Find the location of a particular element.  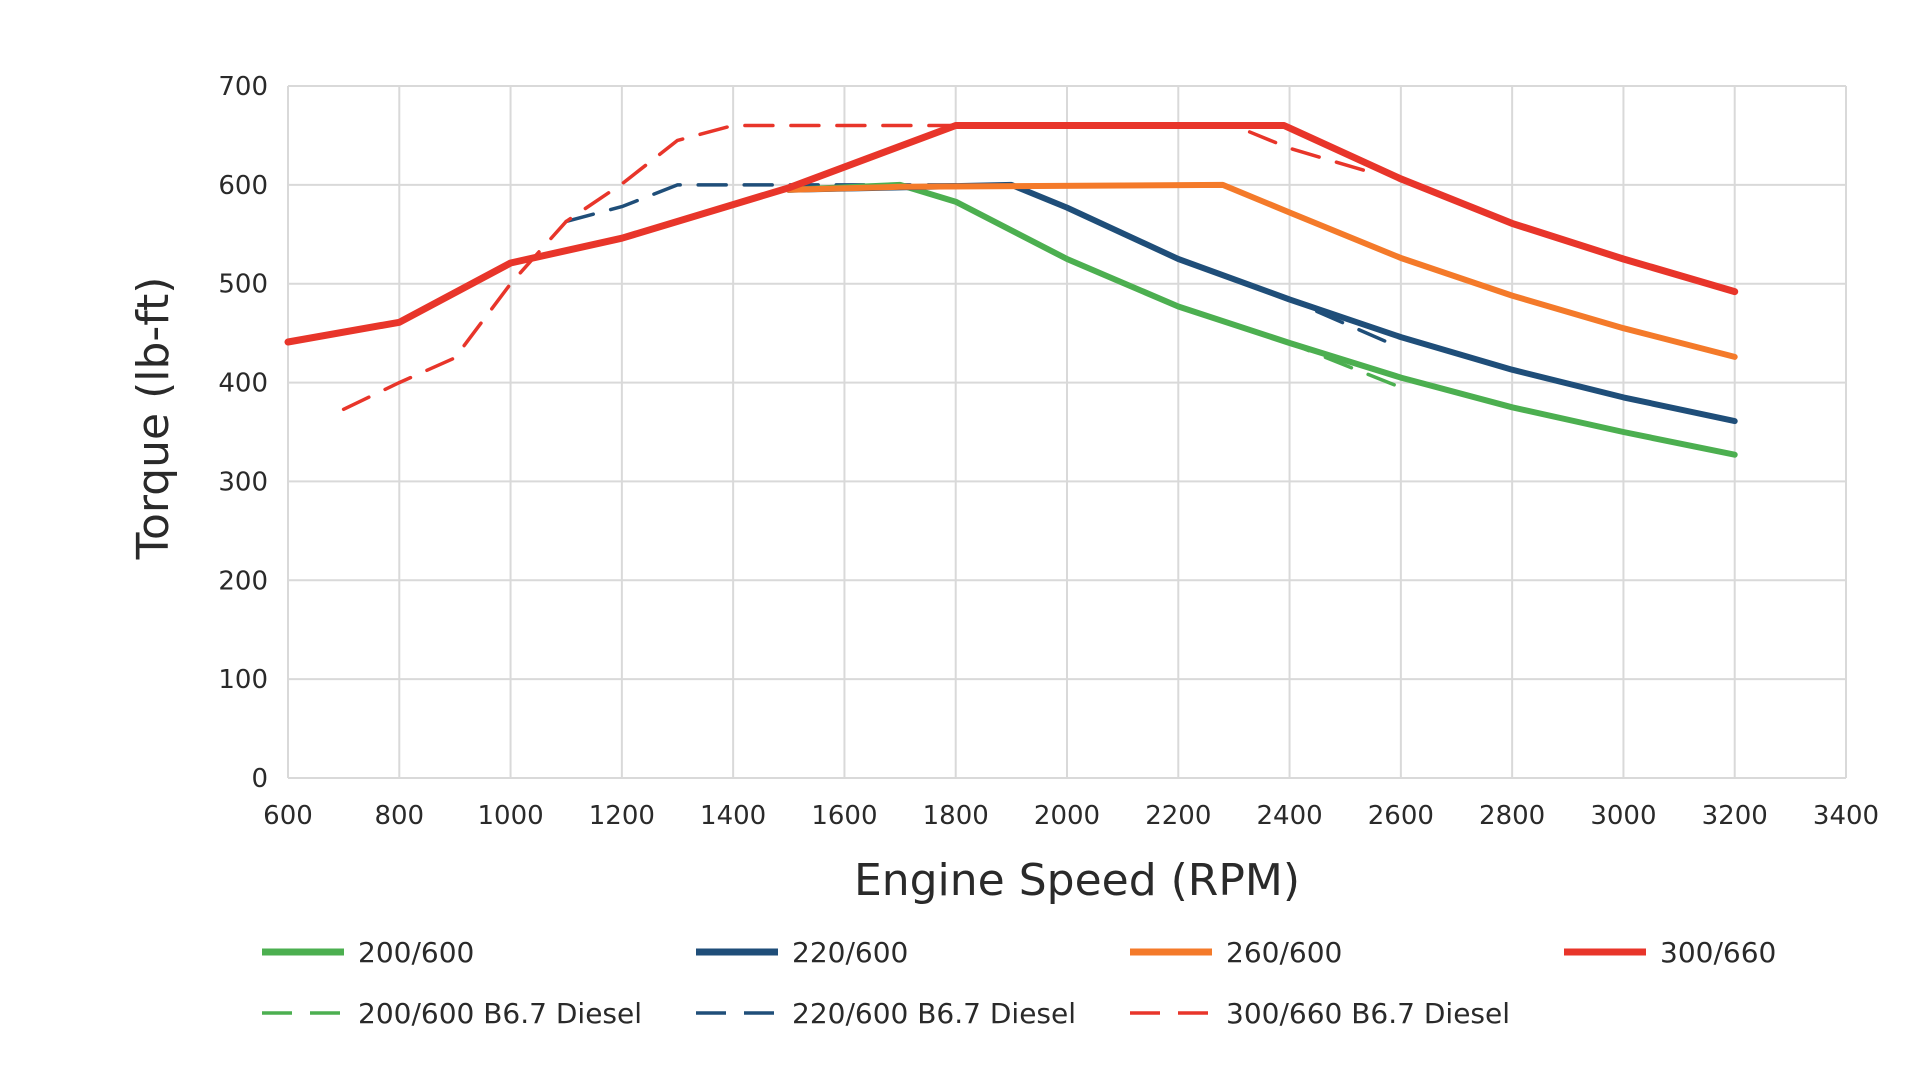

y-tick-label: 200 is located at coordinates (243, 581).